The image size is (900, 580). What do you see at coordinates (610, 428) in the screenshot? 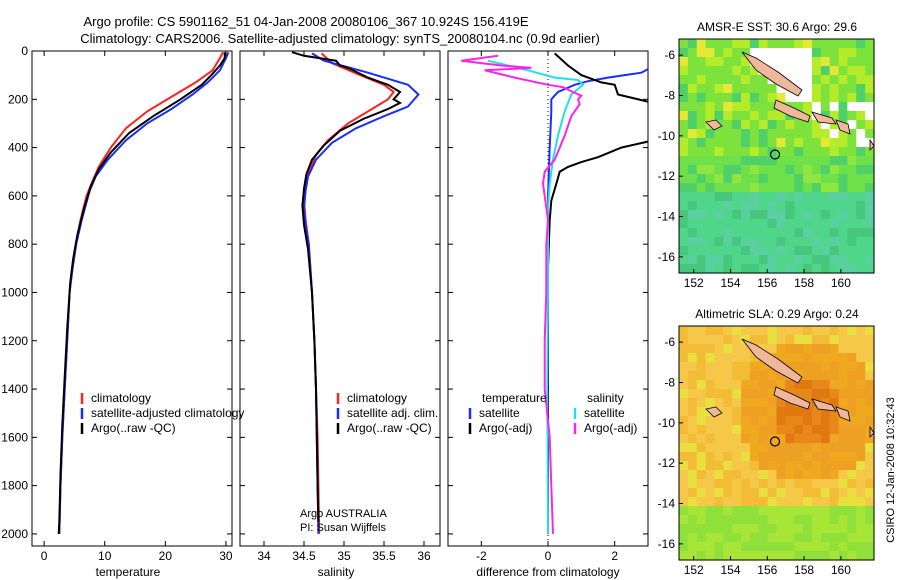
I see `legend-label: Argo(-adj)` at bounding box center [610, 428].